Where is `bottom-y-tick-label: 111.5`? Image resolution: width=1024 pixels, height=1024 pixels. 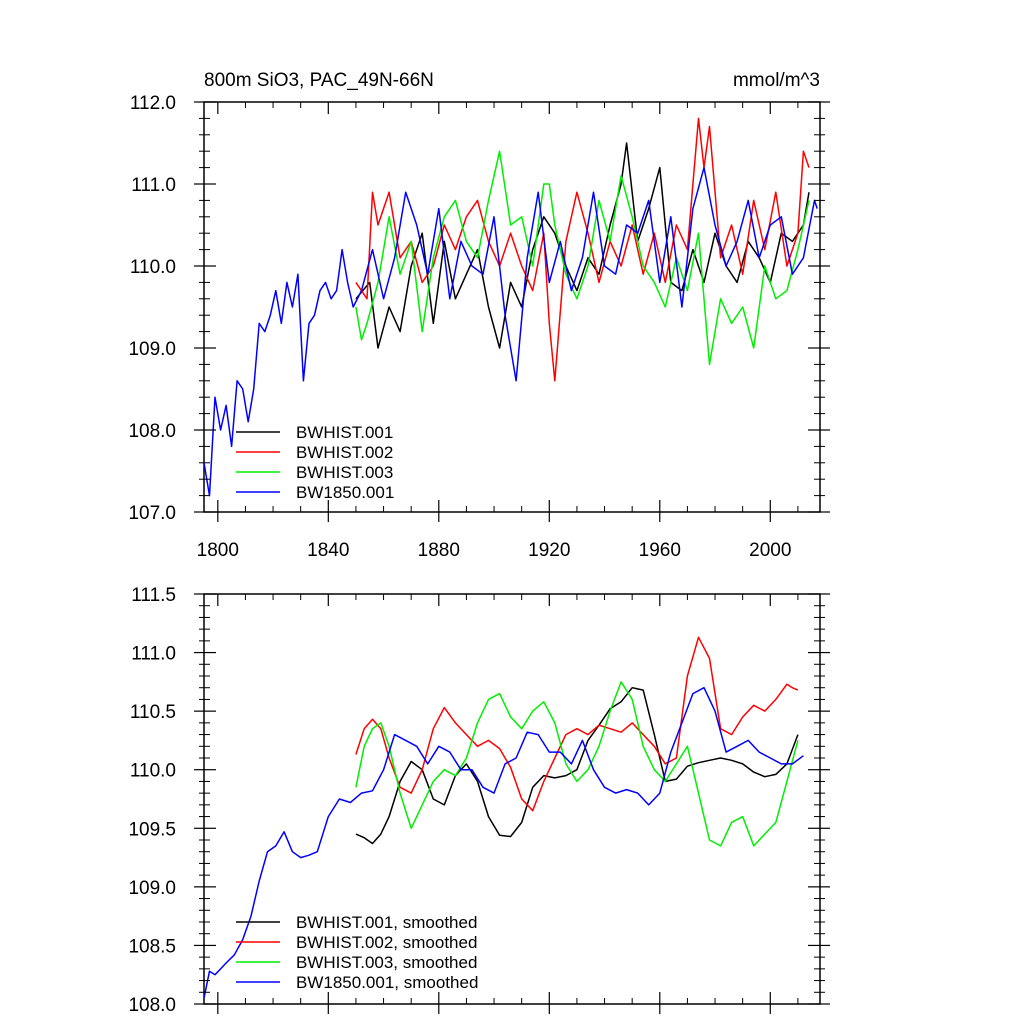
bottom-y-tick-label: 111.5 is located at coordinates (153, 595).